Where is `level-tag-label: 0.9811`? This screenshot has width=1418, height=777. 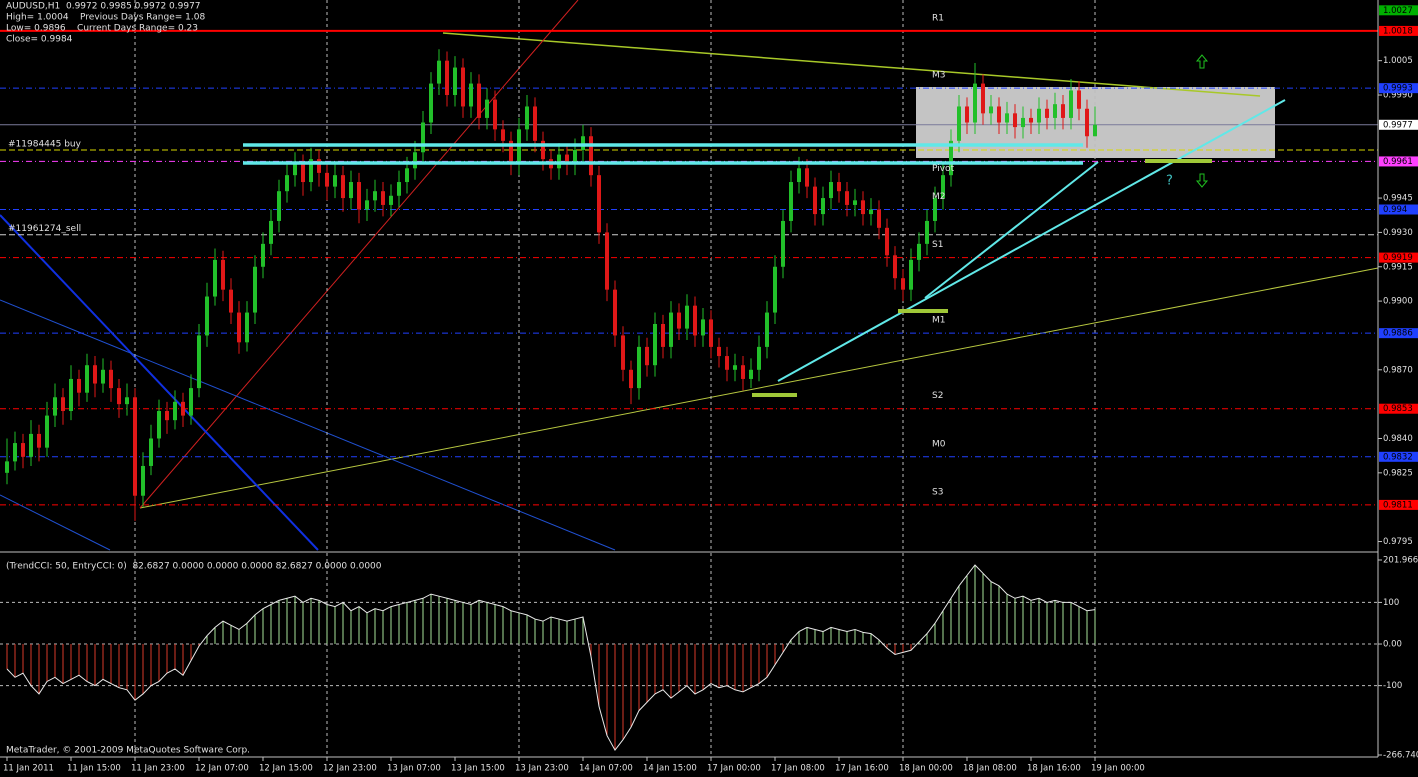 level-tag-label: 0.9811 is located at coordinates (1398, 505).